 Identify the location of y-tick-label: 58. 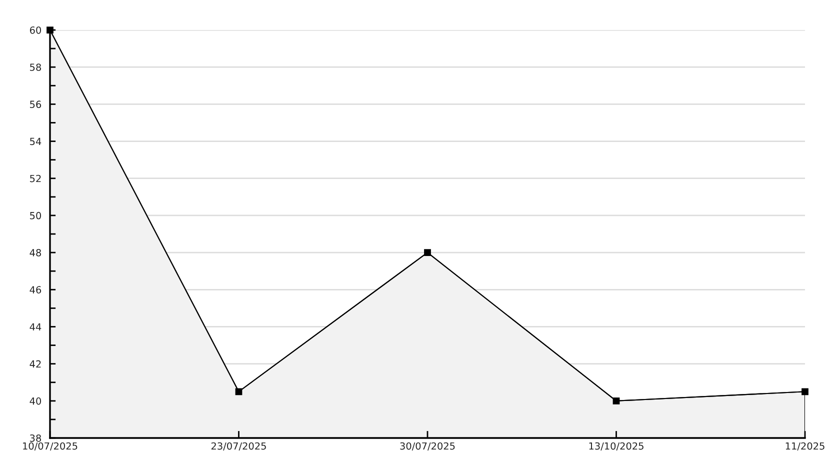
(35, 67).